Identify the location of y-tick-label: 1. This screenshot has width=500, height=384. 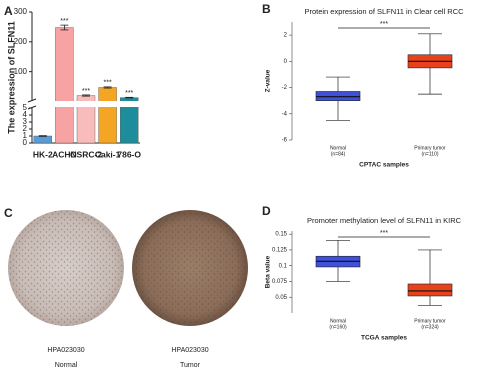
(25, 135).